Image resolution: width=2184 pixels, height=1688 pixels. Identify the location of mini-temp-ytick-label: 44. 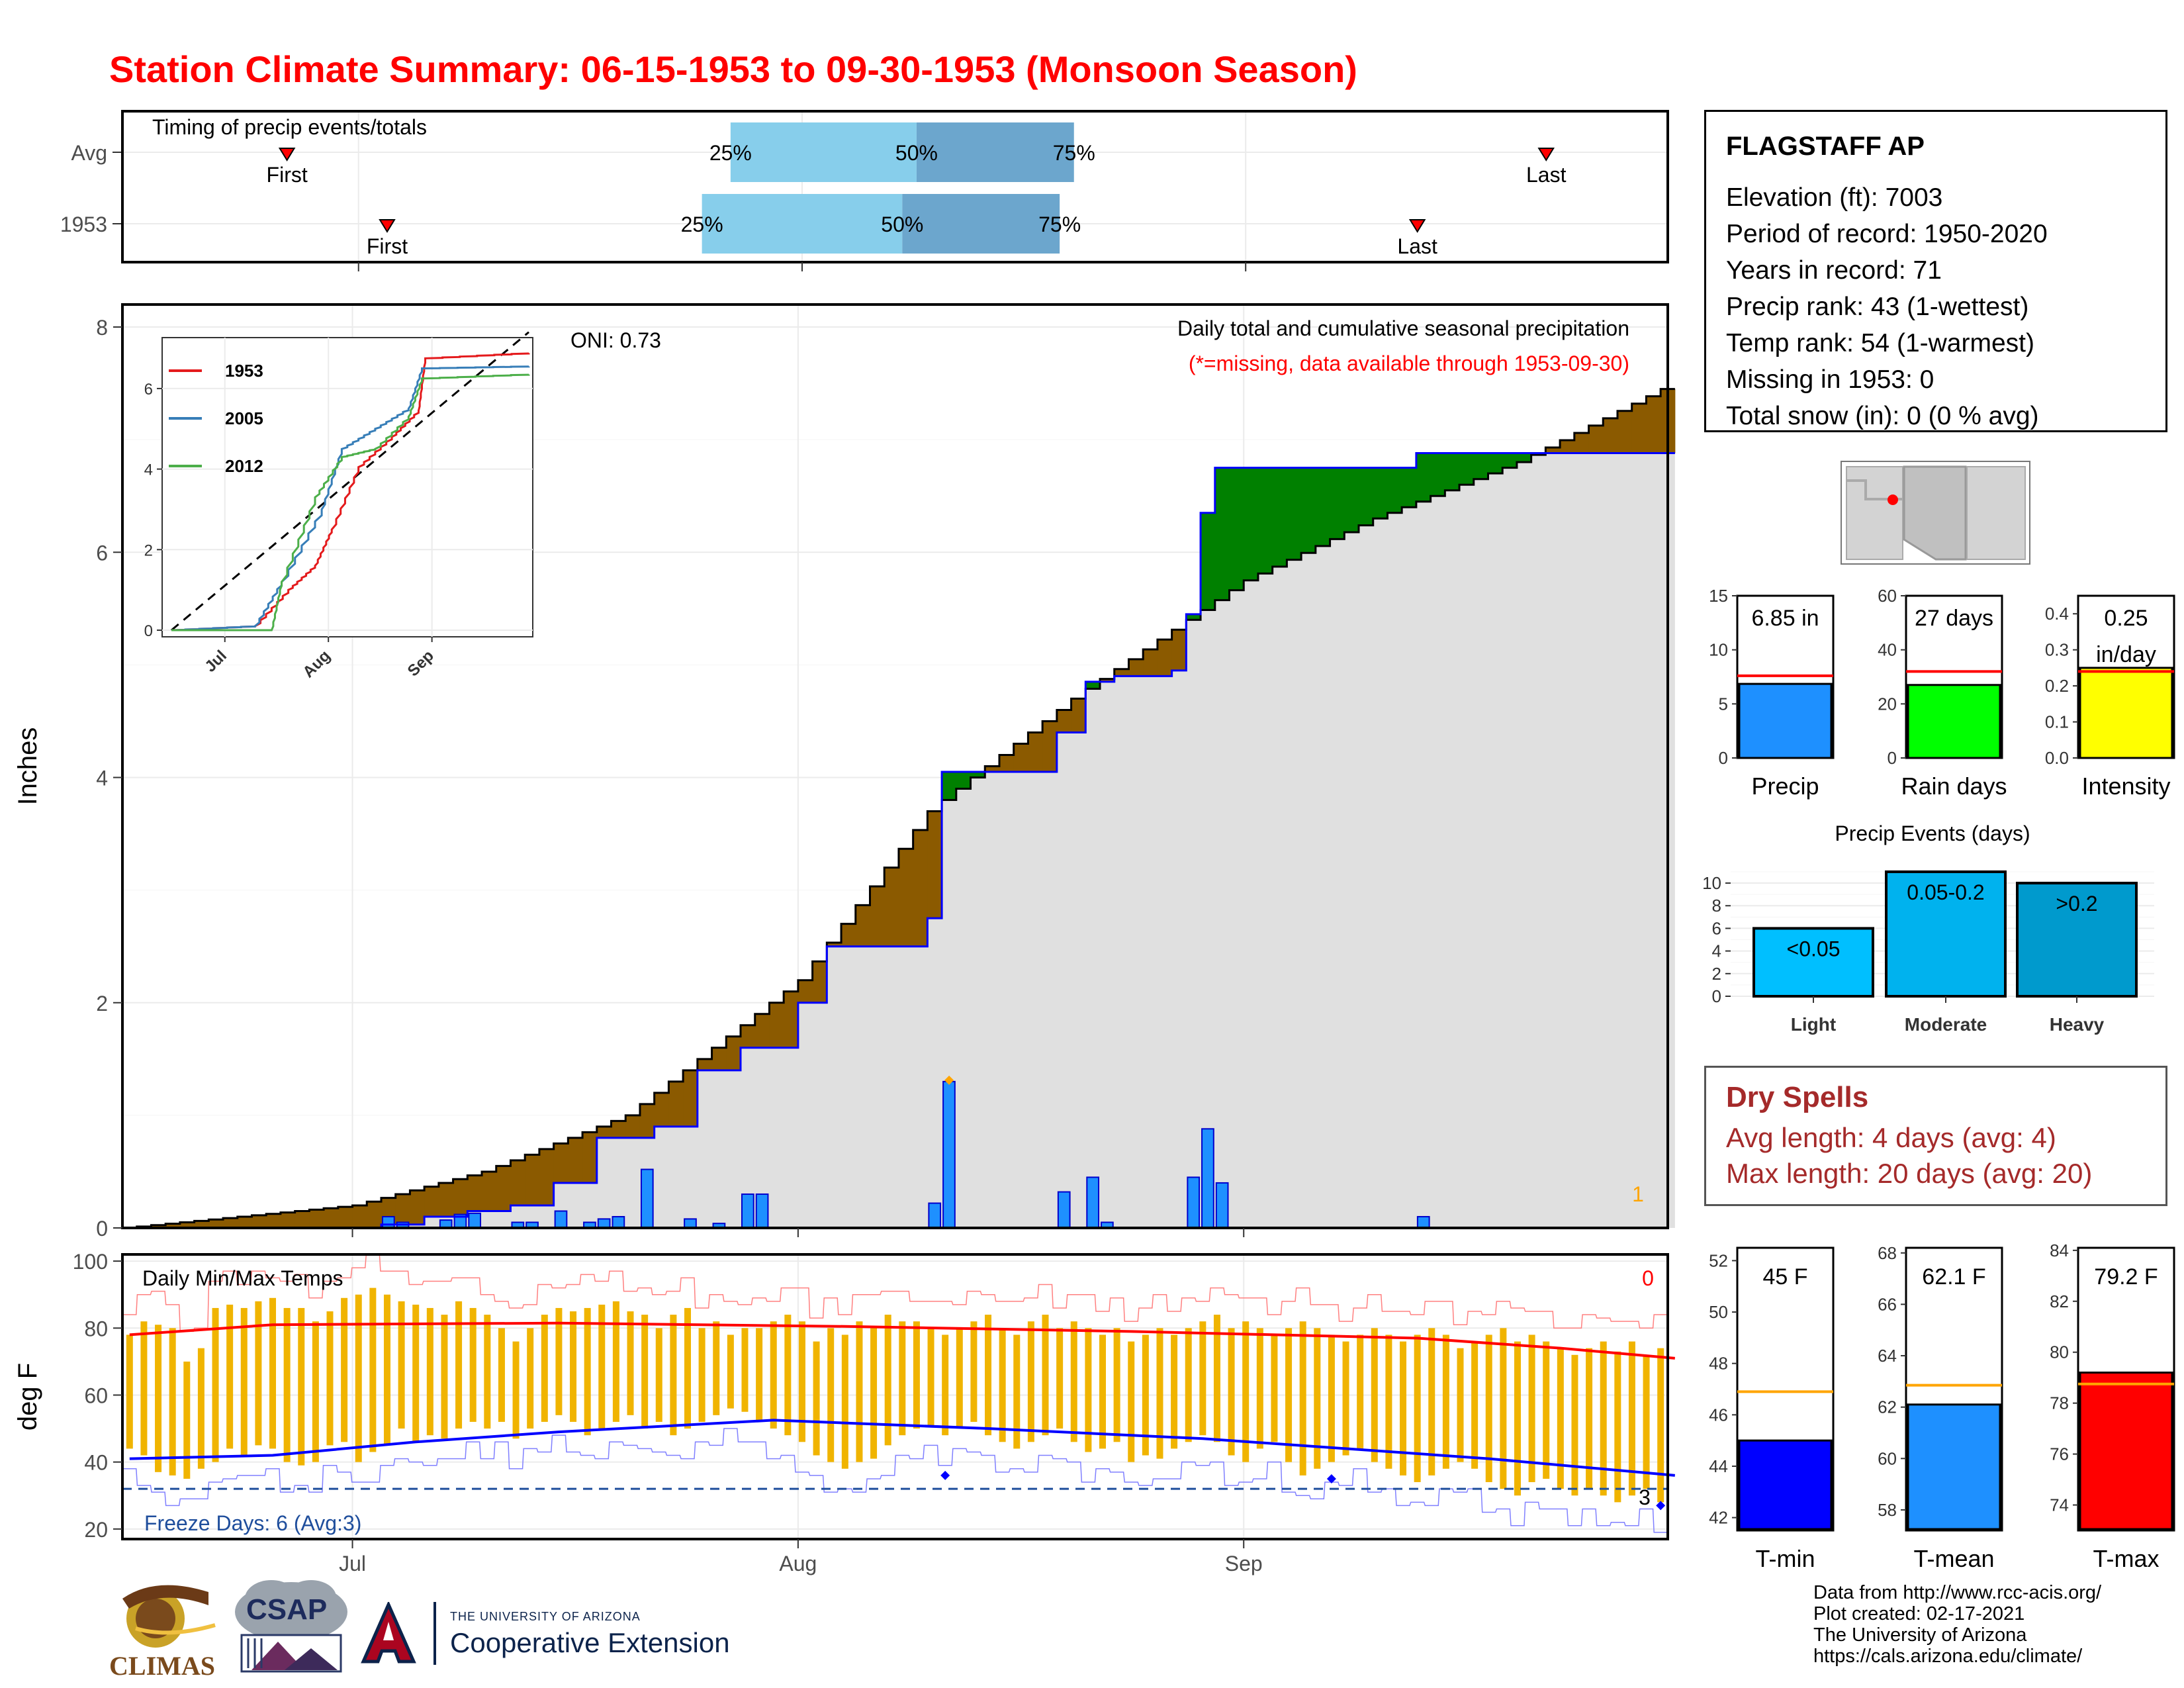
(1718, 1466).